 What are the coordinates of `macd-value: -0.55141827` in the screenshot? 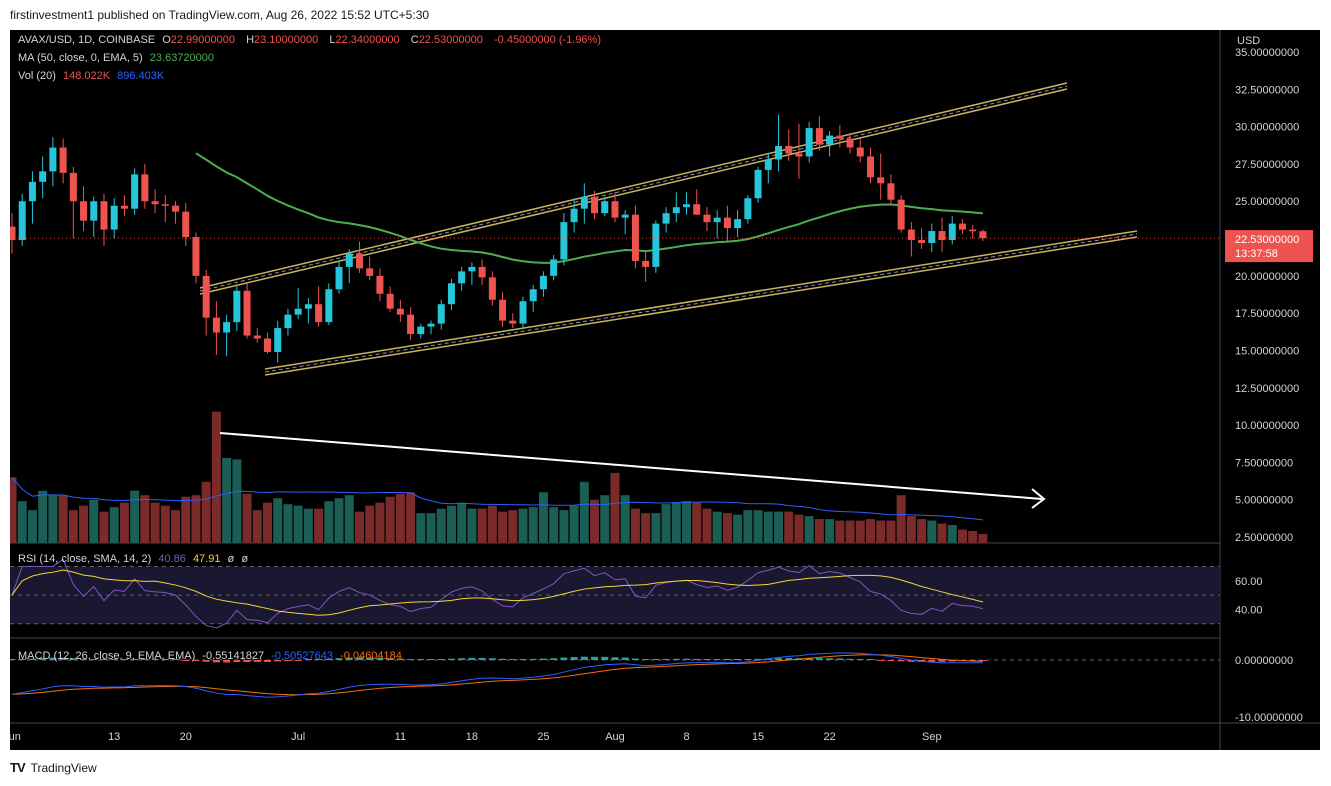 It's located at (233, 656).